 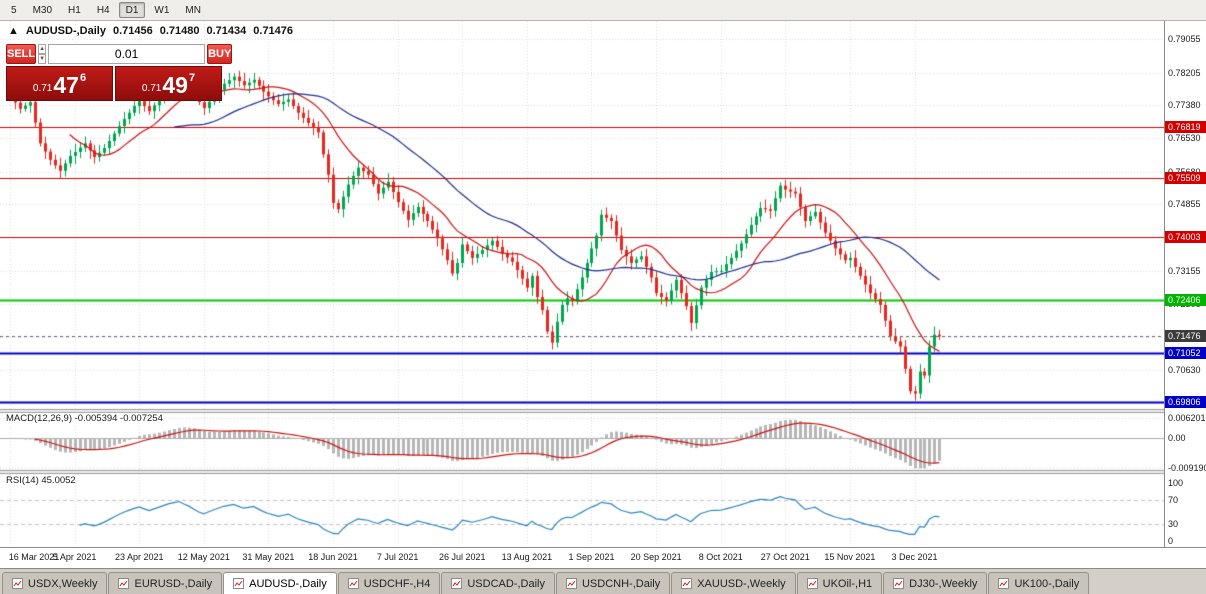 What do you see at coordinates (63, 583) in the screenshot?
I see `chart-tab-label: USDX,Weekly` at bounding box center [63, 583].